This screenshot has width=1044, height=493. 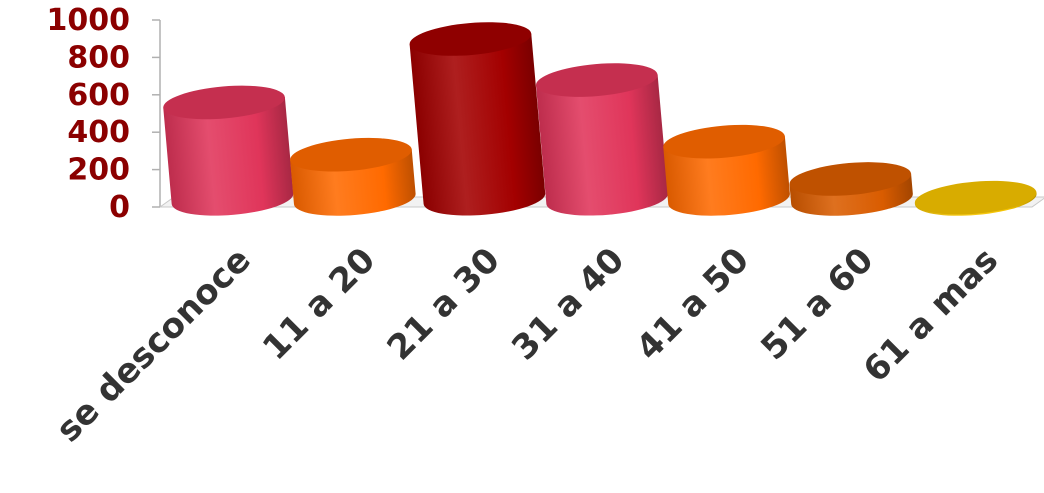 What do you see at coordinates (693, 304) in the screenshot?
I see `x-tick-label: 41 a 50` at bounding box center [693, 304].